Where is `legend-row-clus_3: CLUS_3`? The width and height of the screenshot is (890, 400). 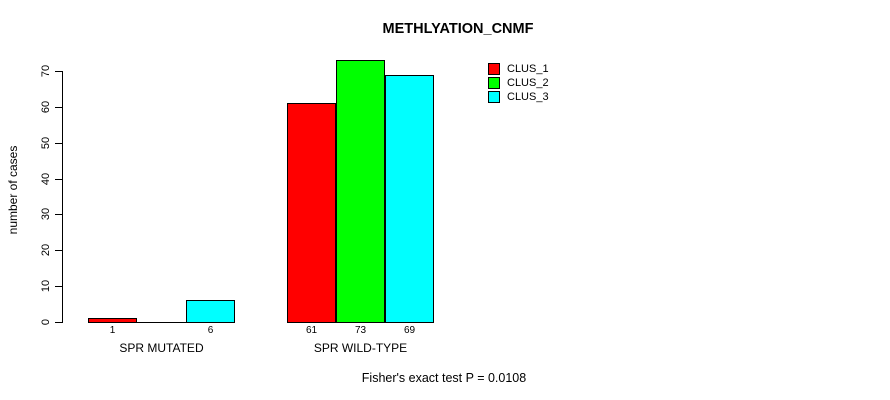 legend-row-clus_3: CLUS_3 is located at coordinates (518, 97).